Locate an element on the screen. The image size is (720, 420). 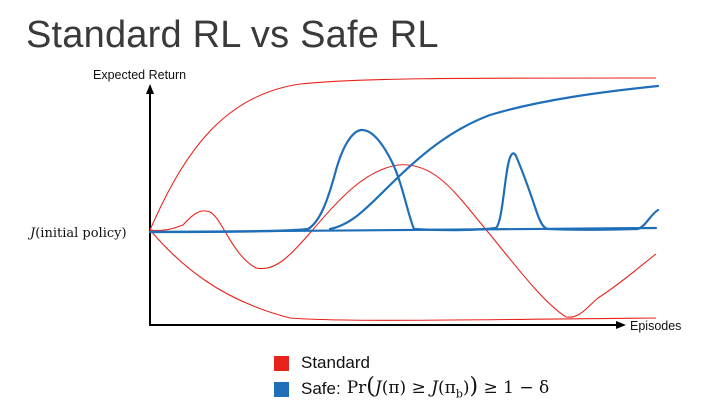
safe-swatch is located at coordinates (281, 389).